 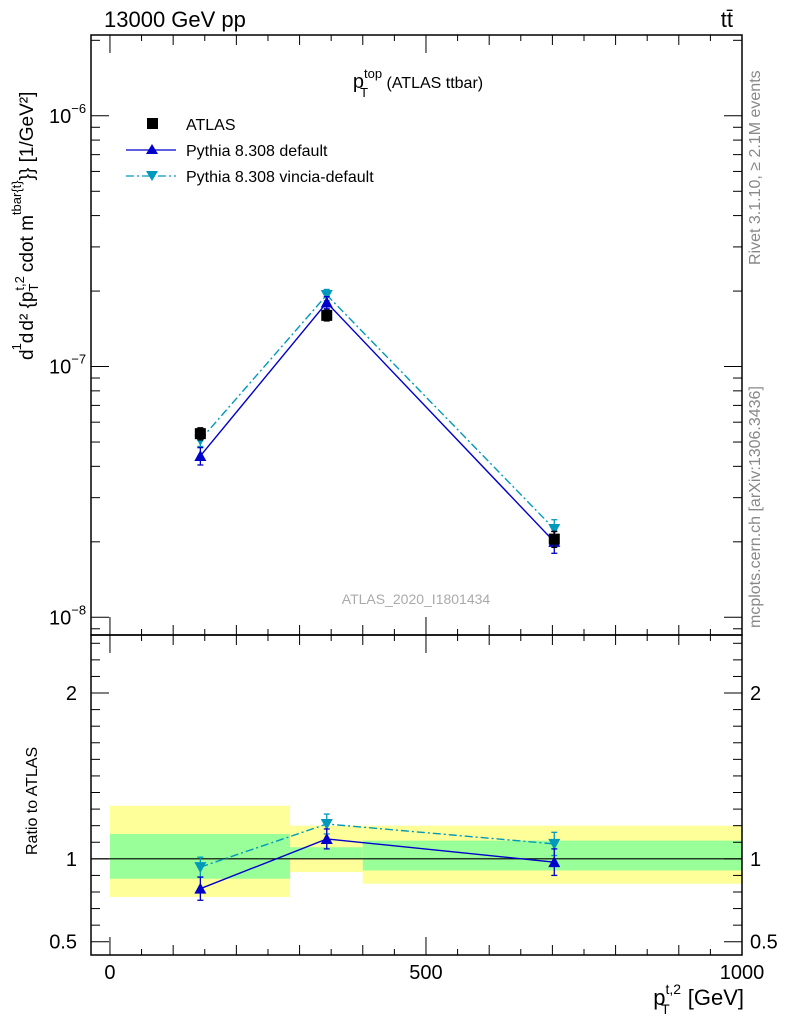 What do you see at coordinates (19, 283) in the screenshot?
I see `ylabel-part-6: t,2` at bounding box center [19, 283].